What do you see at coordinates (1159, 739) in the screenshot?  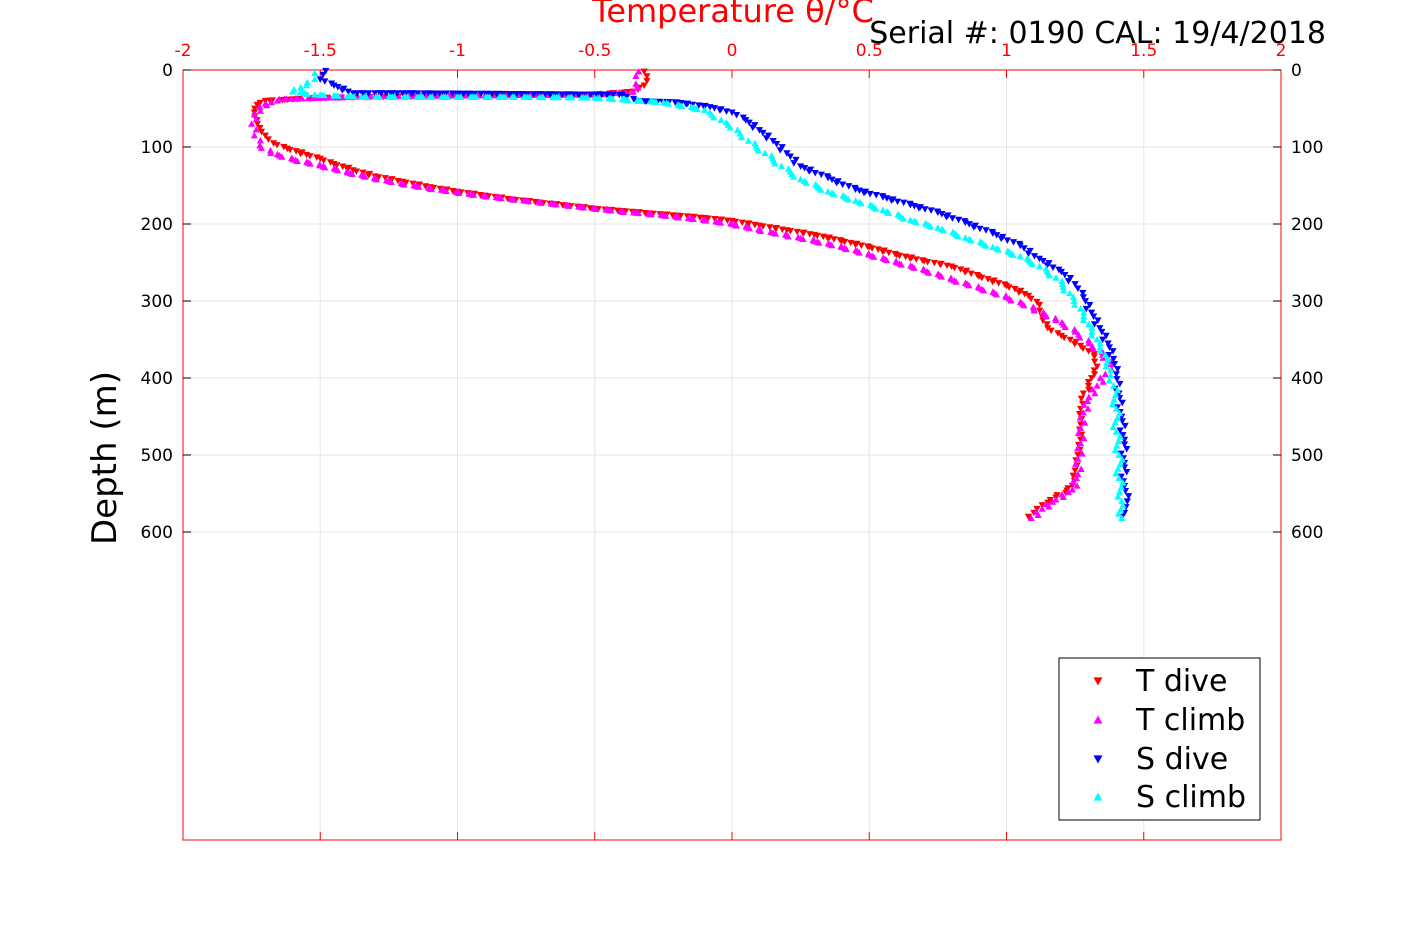 I see `legend-box` at bounding box center [1159, 739].